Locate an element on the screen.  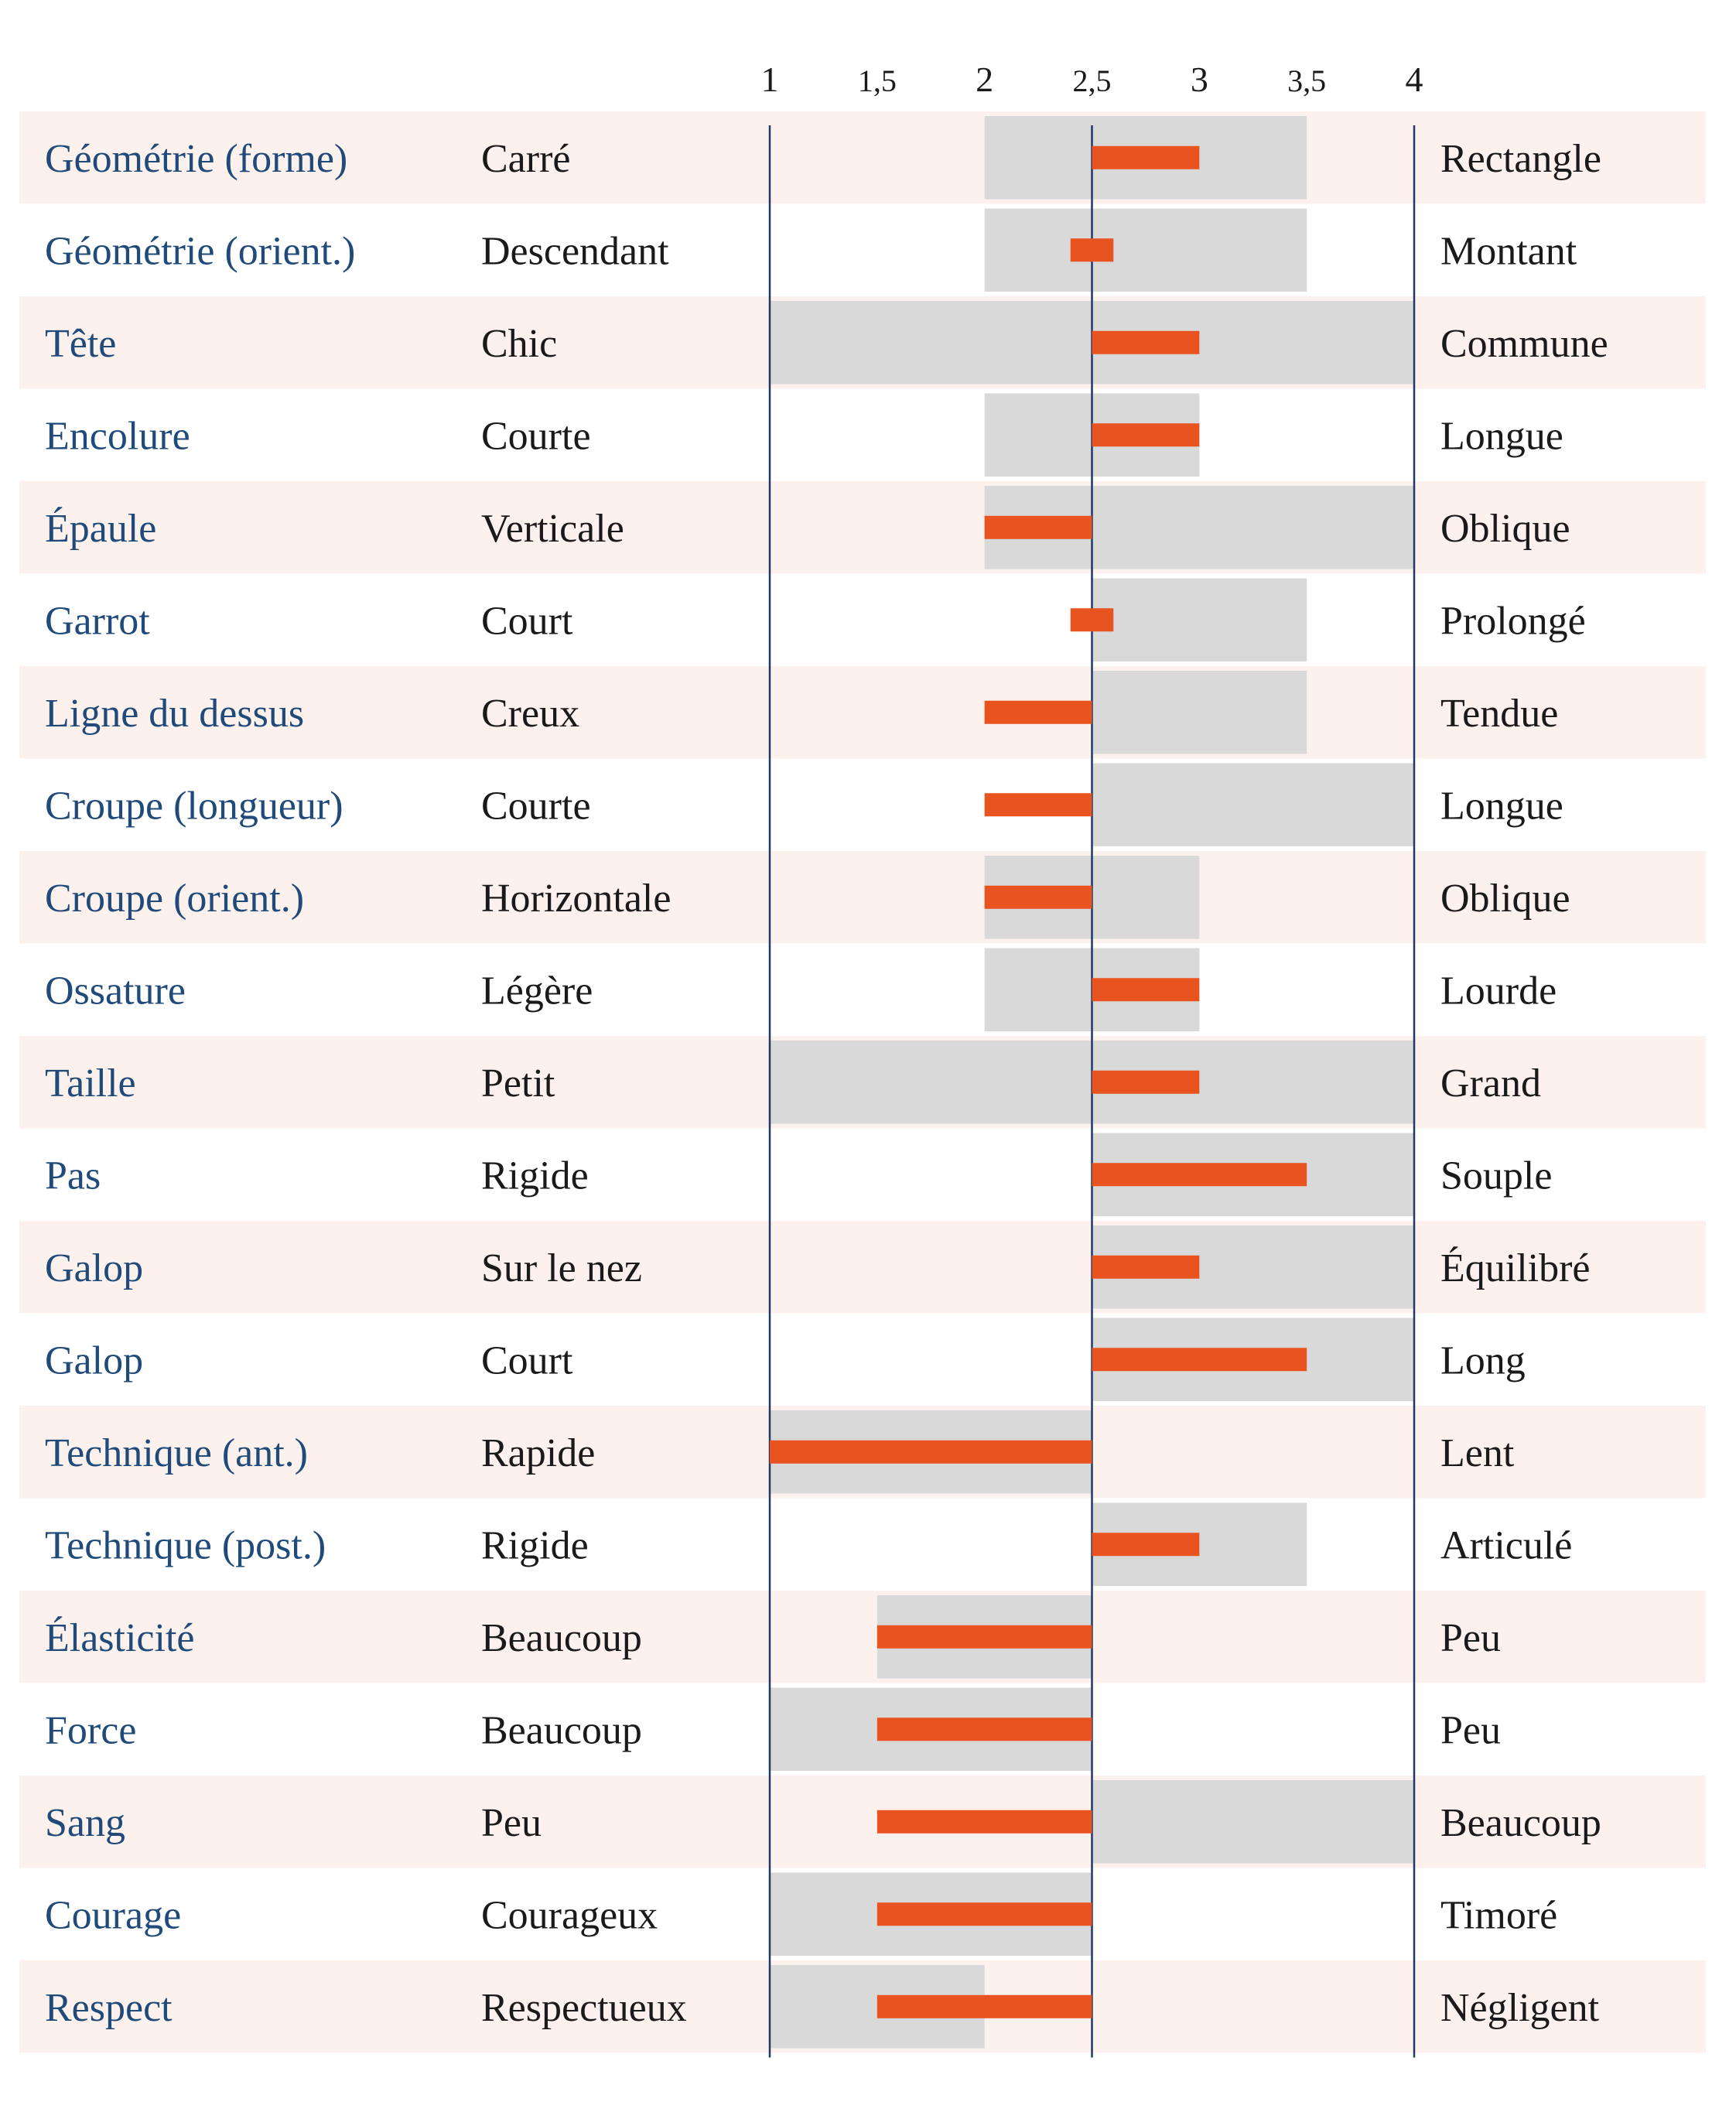
trait-label: Respect is located at coordinates (109, 2008).